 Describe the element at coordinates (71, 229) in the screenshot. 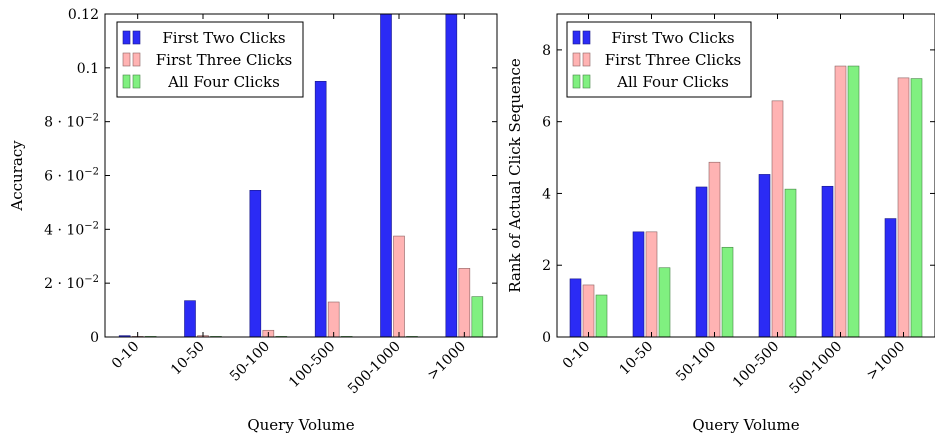

I see `y-tick-label: 4 · 10⁻²` at that location.